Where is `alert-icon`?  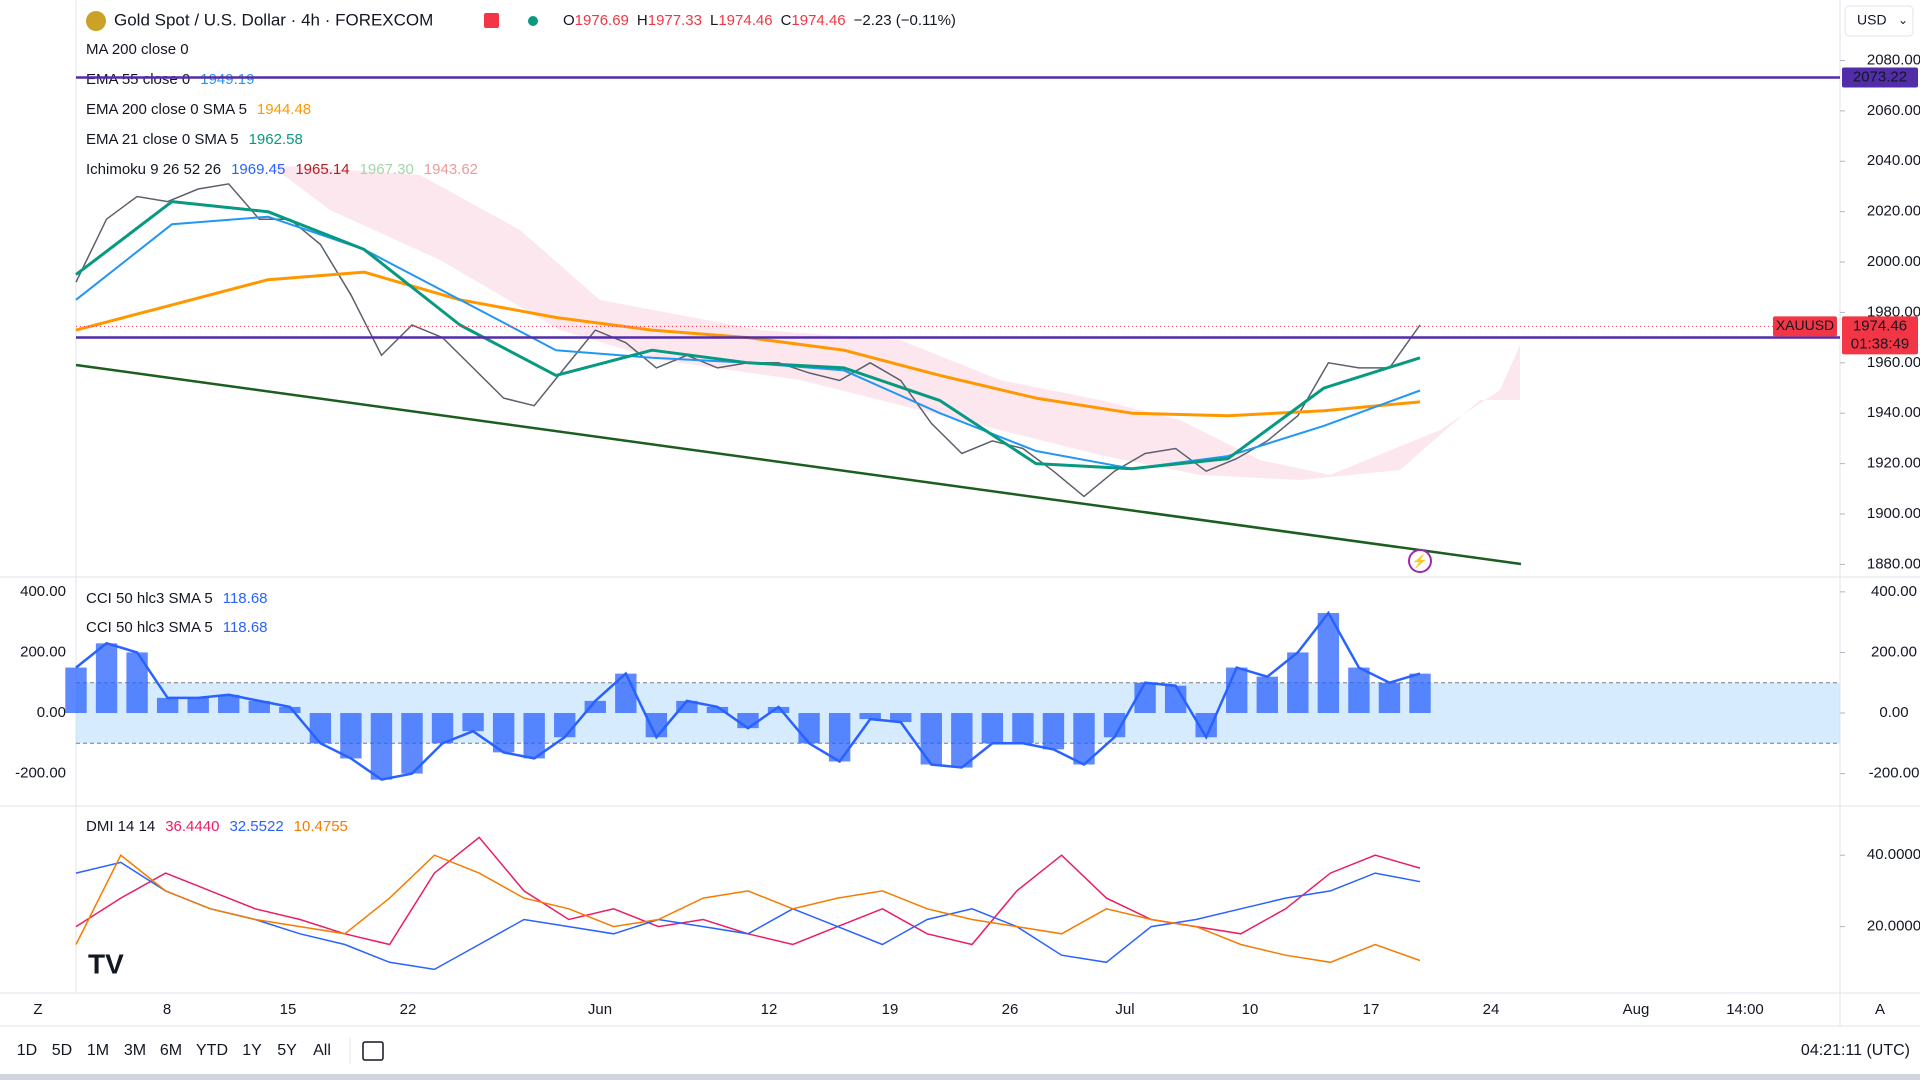
alert-icon is located at coordinates (1420, 561).